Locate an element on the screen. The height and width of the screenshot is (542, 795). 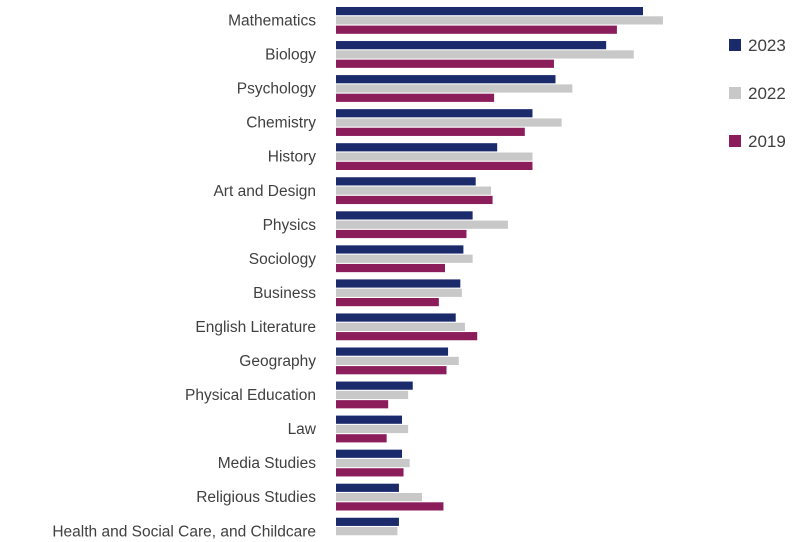
legend: 2023 2022 2019 is located at coordinates (757, 93).